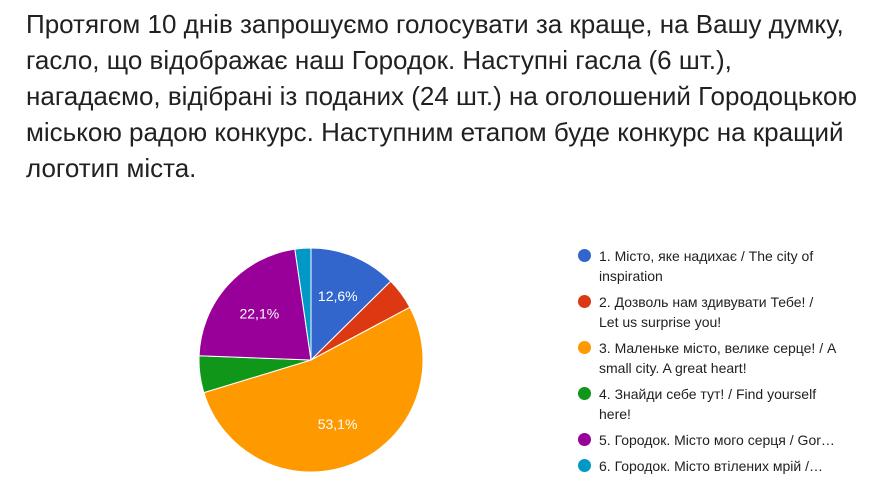 This screenshot has height=482, width=885. Describe the element at coordinates (708, 394) in the screenshot. I see `legend-label-4-line1: 4. Знайди себе тут! / Find yourself` at that location.